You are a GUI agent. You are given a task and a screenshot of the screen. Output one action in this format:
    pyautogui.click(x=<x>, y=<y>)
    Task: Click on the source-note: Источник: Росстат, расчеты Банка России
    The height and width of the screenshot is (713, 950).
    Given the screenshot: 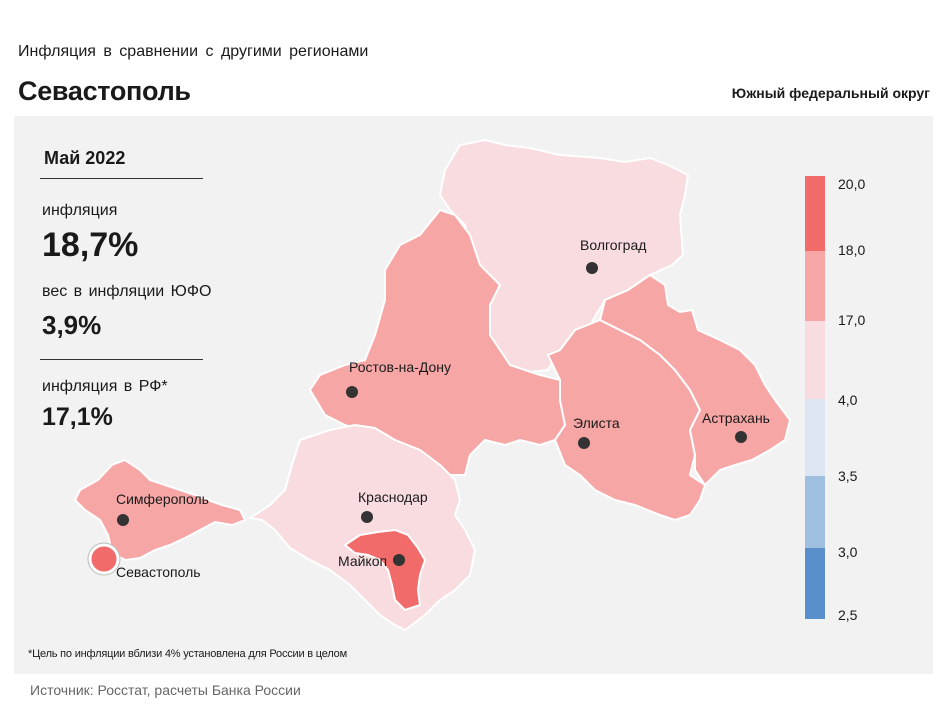 What is the action you would take?
    pyautogui.click(x=165, y=690)
    